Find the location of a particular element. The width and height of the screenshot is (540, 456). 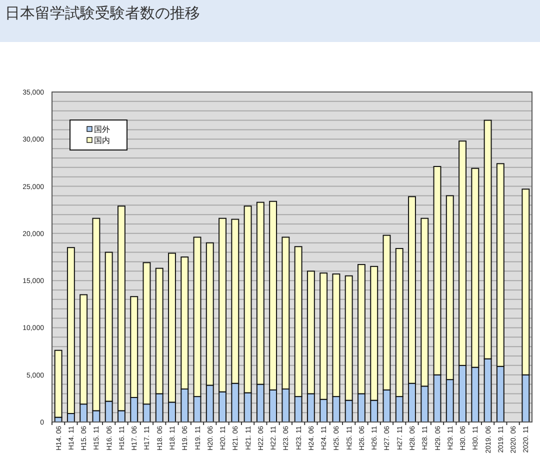

chart-title: 日本留学試験受験者数の推移 is located at coordinates (102, 13).